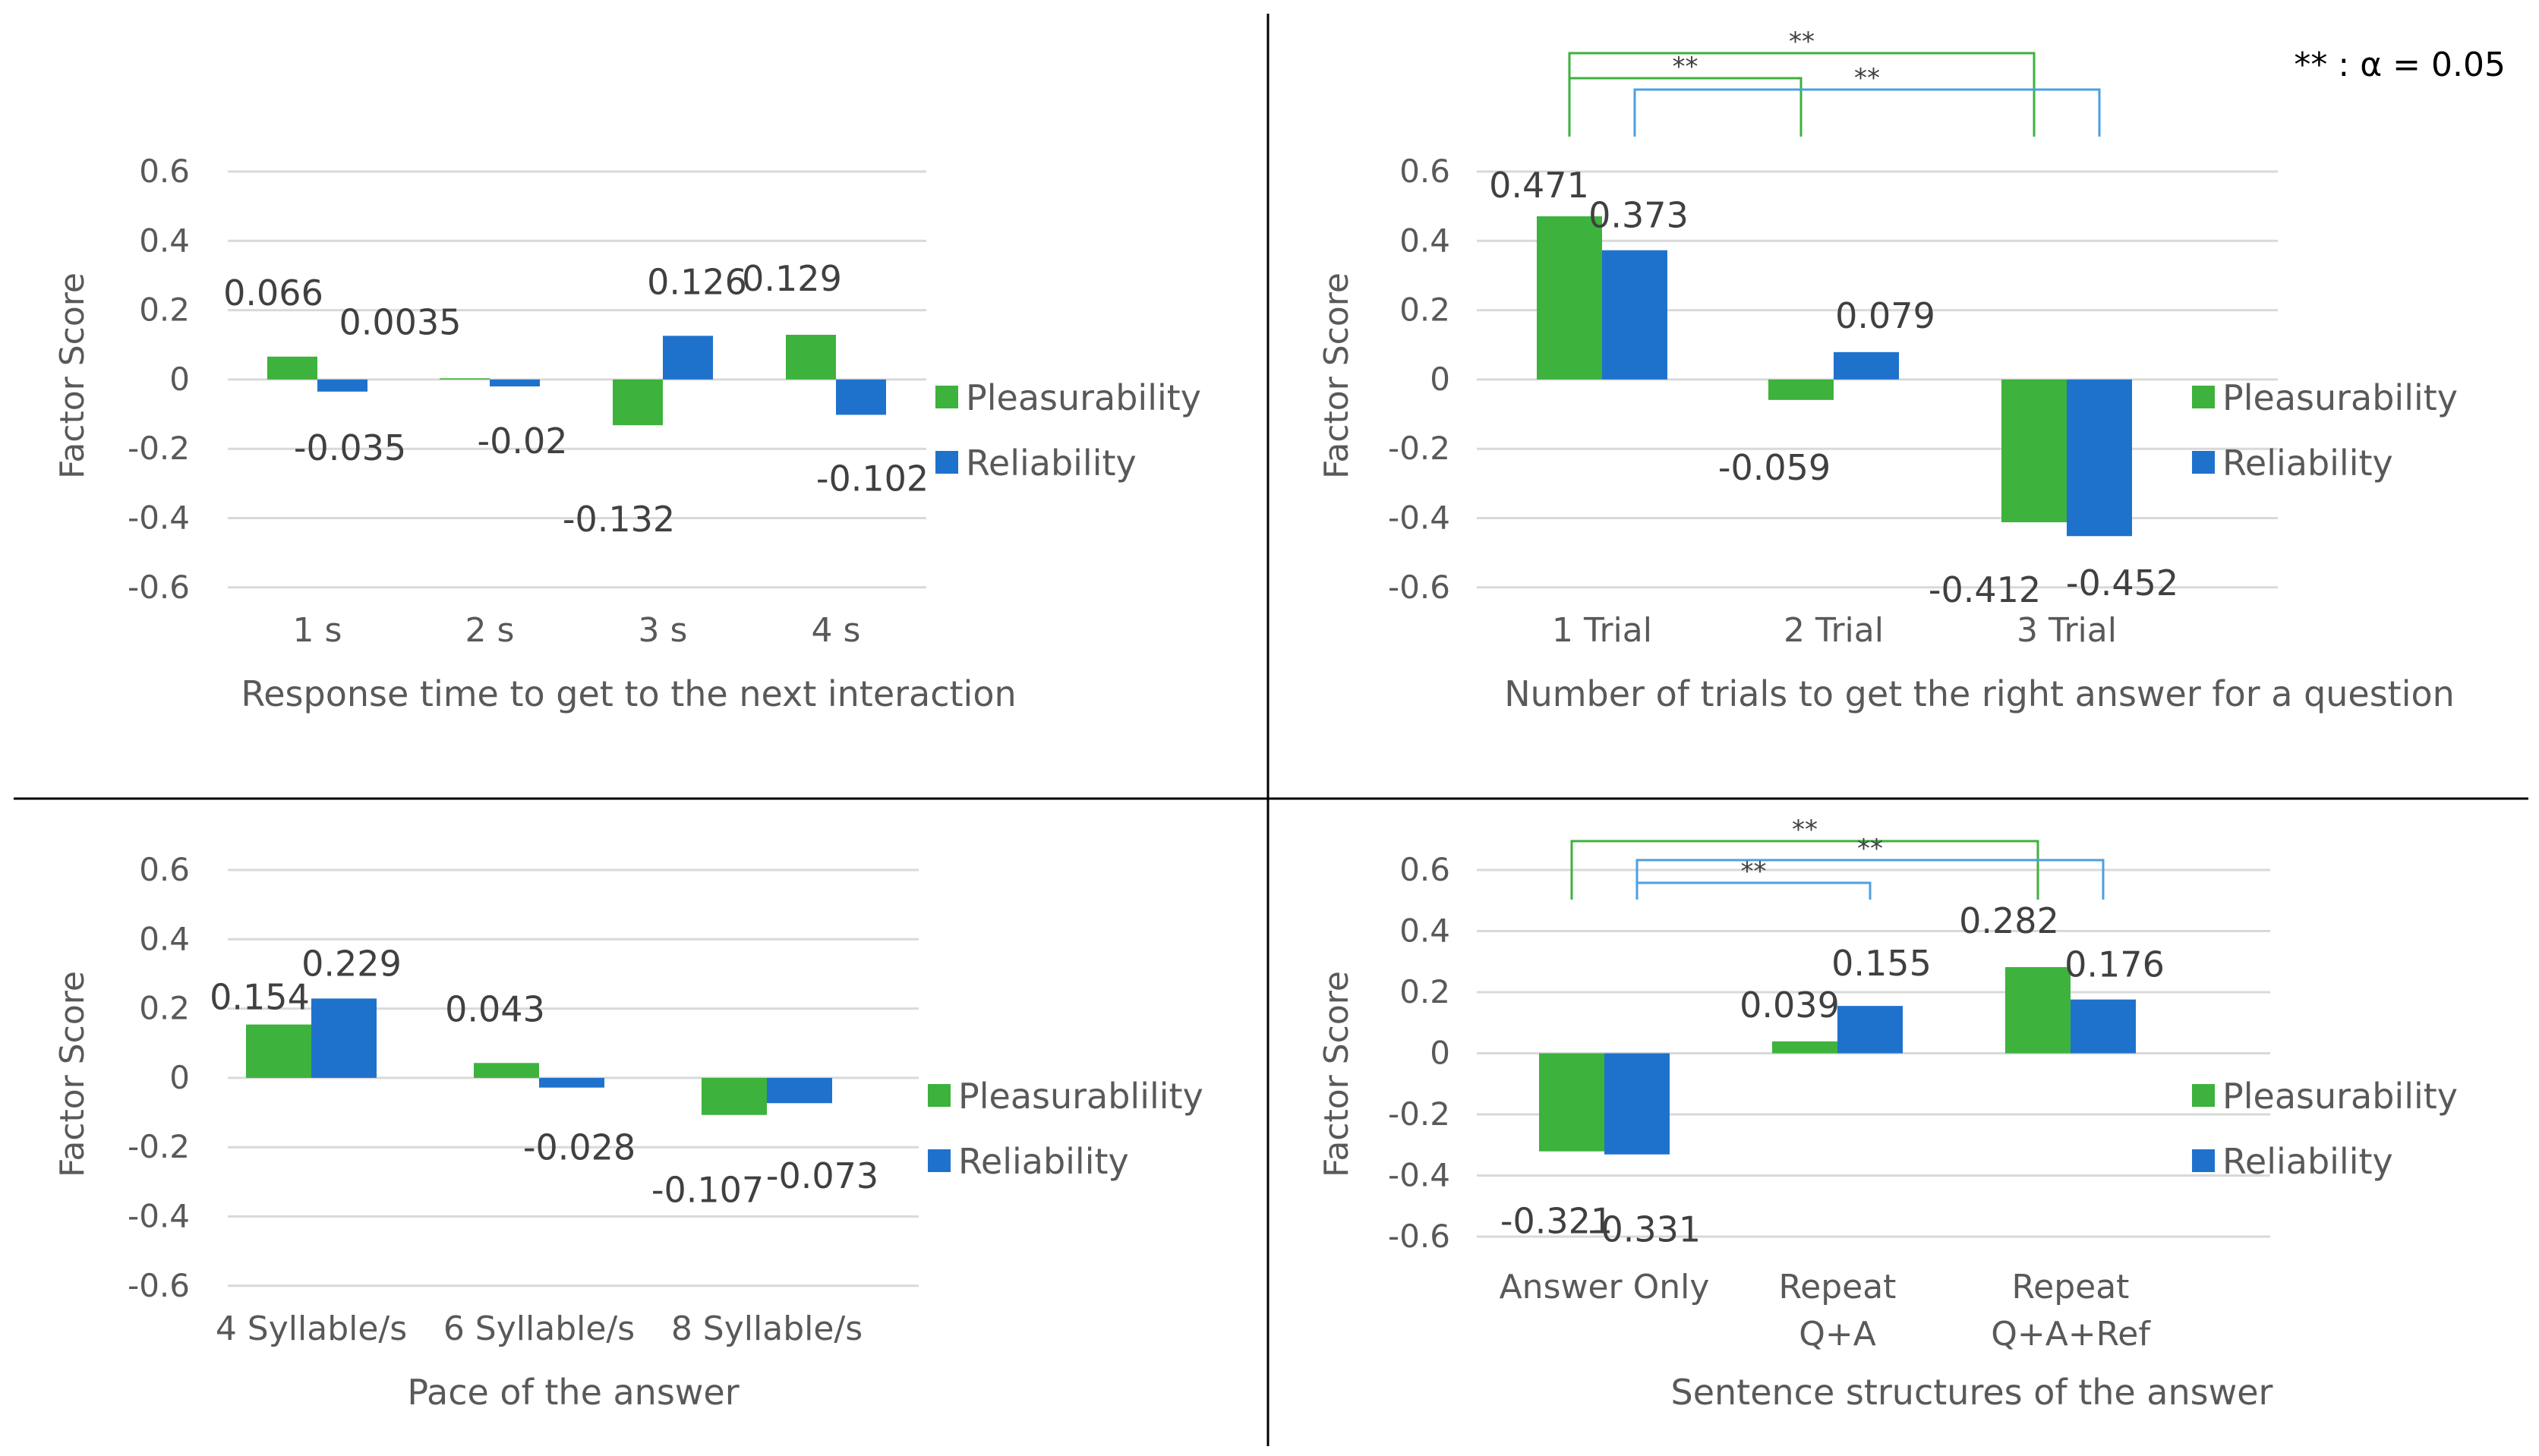 The height and width of the screenshot is (1456, 2539). I want to click on significance-note: ** : α = 0.05, so click(2400, 65).